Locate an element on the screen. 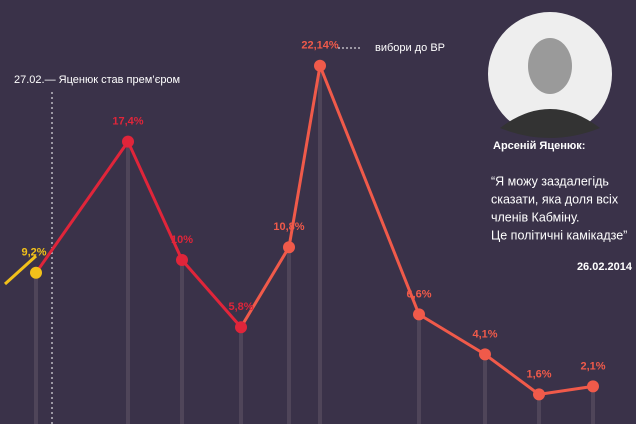 Image resolution: width=636 pixels, height=424 pixels. value-label: 1,6% is located at coordinates (538, 374).